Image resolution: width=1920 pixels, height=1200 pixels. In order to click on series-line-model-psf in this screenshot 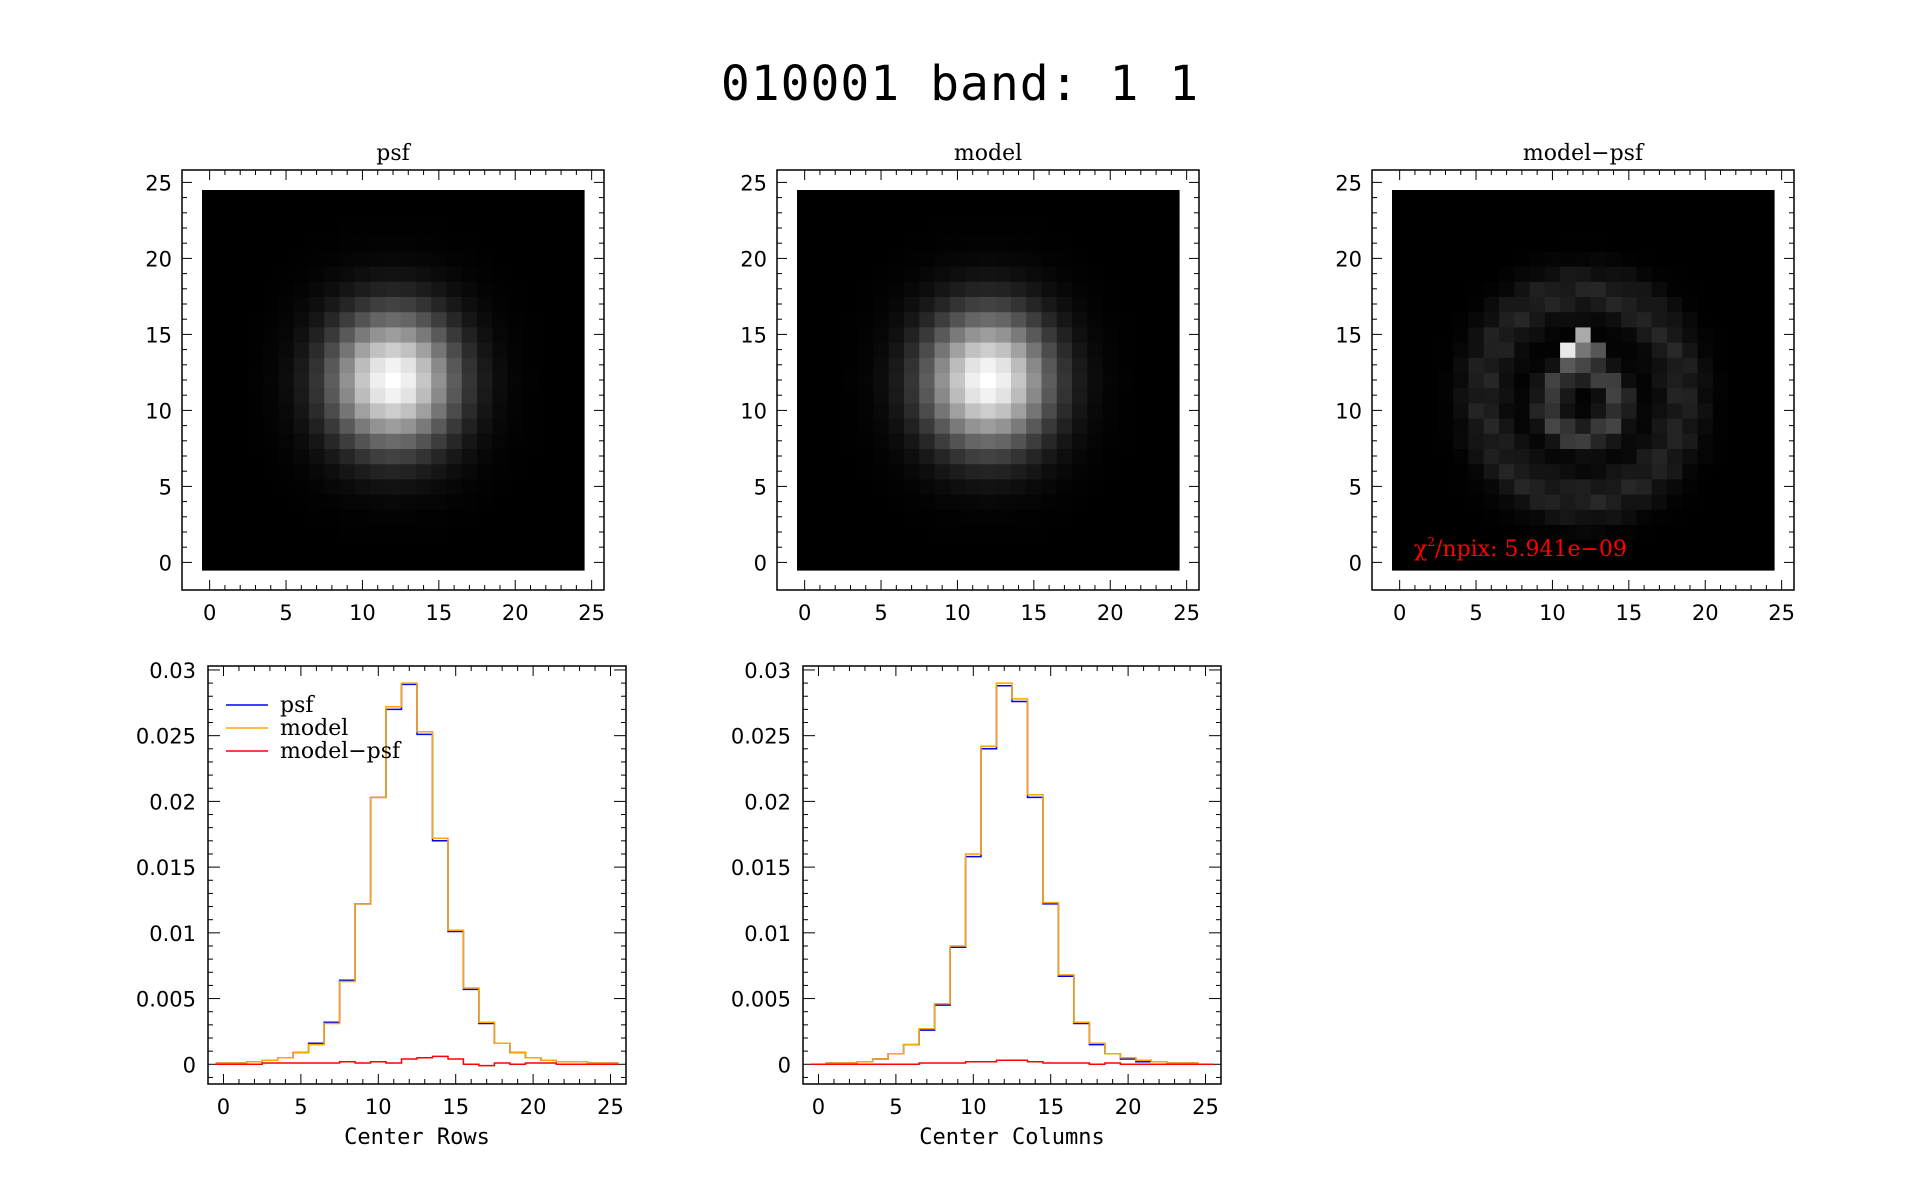, I will do `click(417, 1061)`.